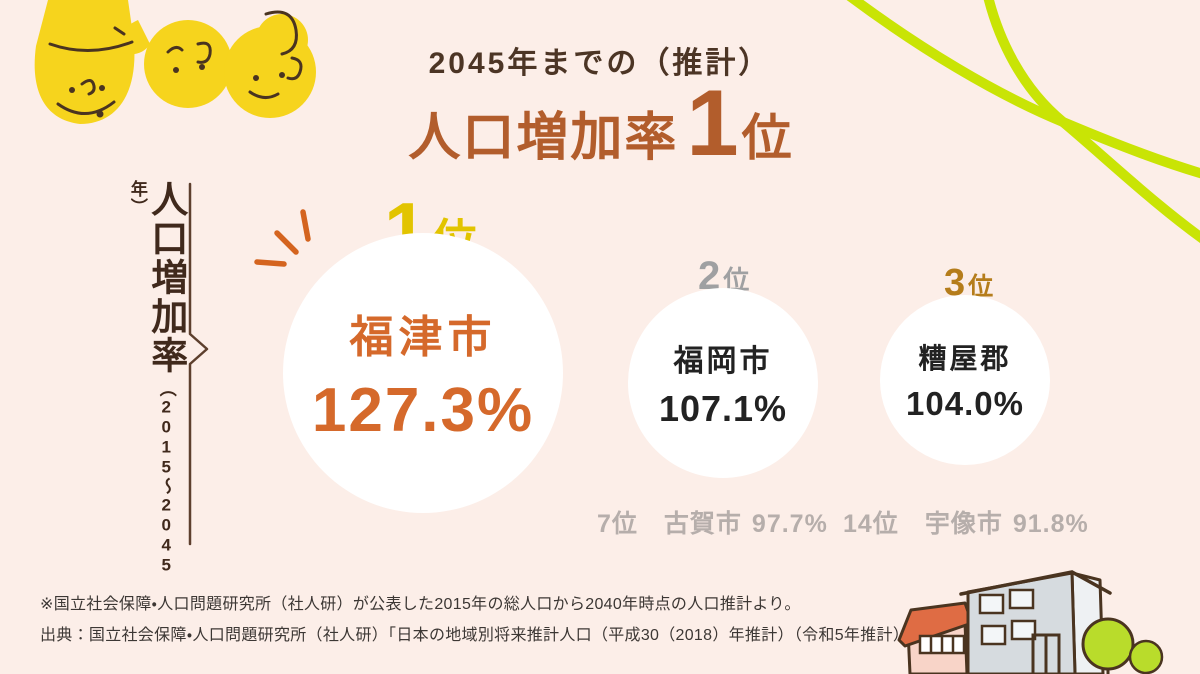 This screenshot has height=674, width=1200. I want to click on rank3-city: 糟屋郡, so click(965, 358).